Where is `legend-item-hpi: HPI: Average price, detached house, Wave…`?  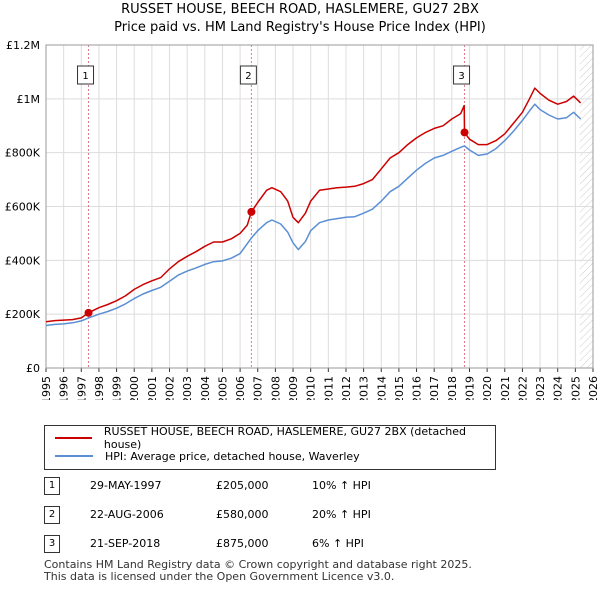
legend-item-hpi: HPI: Average price, detached house, Wave… is located at coordinates (207, 456).